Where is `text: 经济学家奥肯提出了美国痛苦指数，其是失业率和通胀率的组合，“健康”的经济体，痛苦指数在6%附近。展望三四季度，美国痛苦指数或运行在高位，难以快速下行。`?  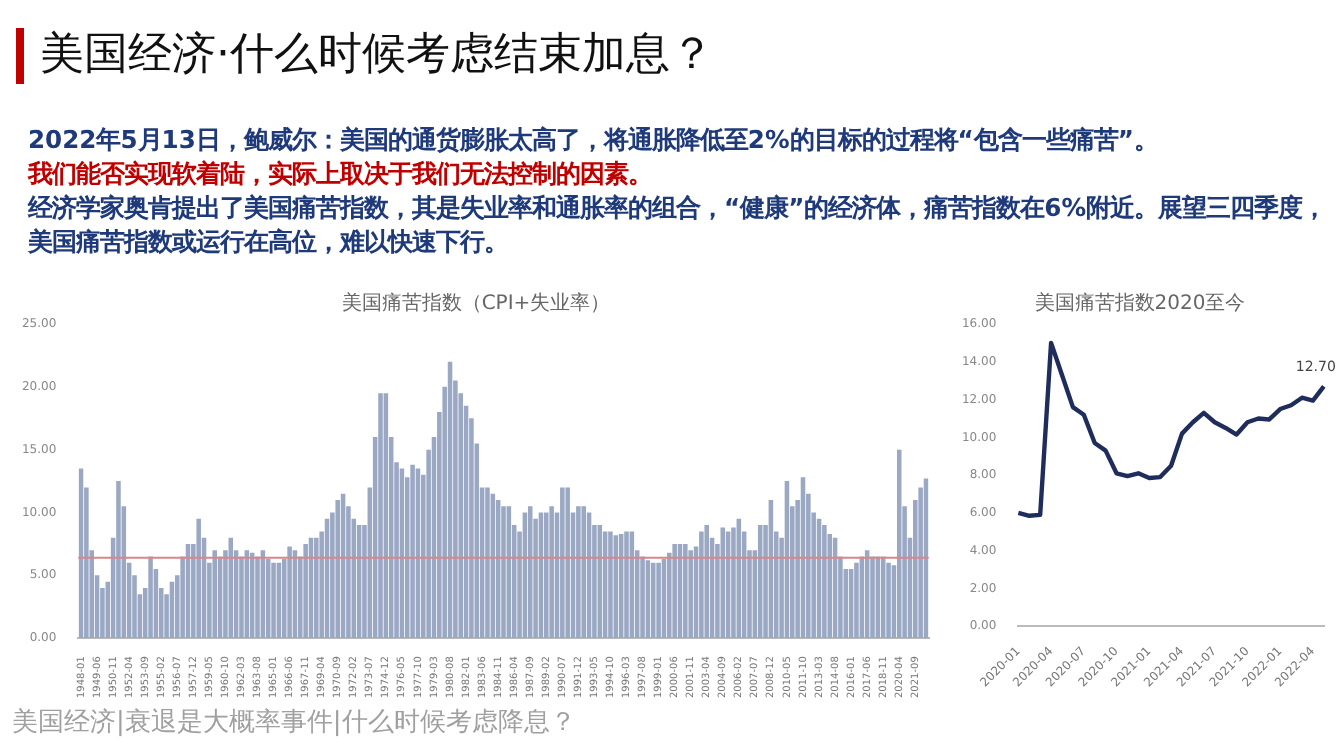
text: 经济学家奥肯提出了美国痛苦指数，其是失业率和通胀率的组合，“健康”的经济体，痛苦指数在6%附近。展望三四季度，美国痛苦指数或运行在高位，难以快速下行。 is located at coordinates (678, 226).